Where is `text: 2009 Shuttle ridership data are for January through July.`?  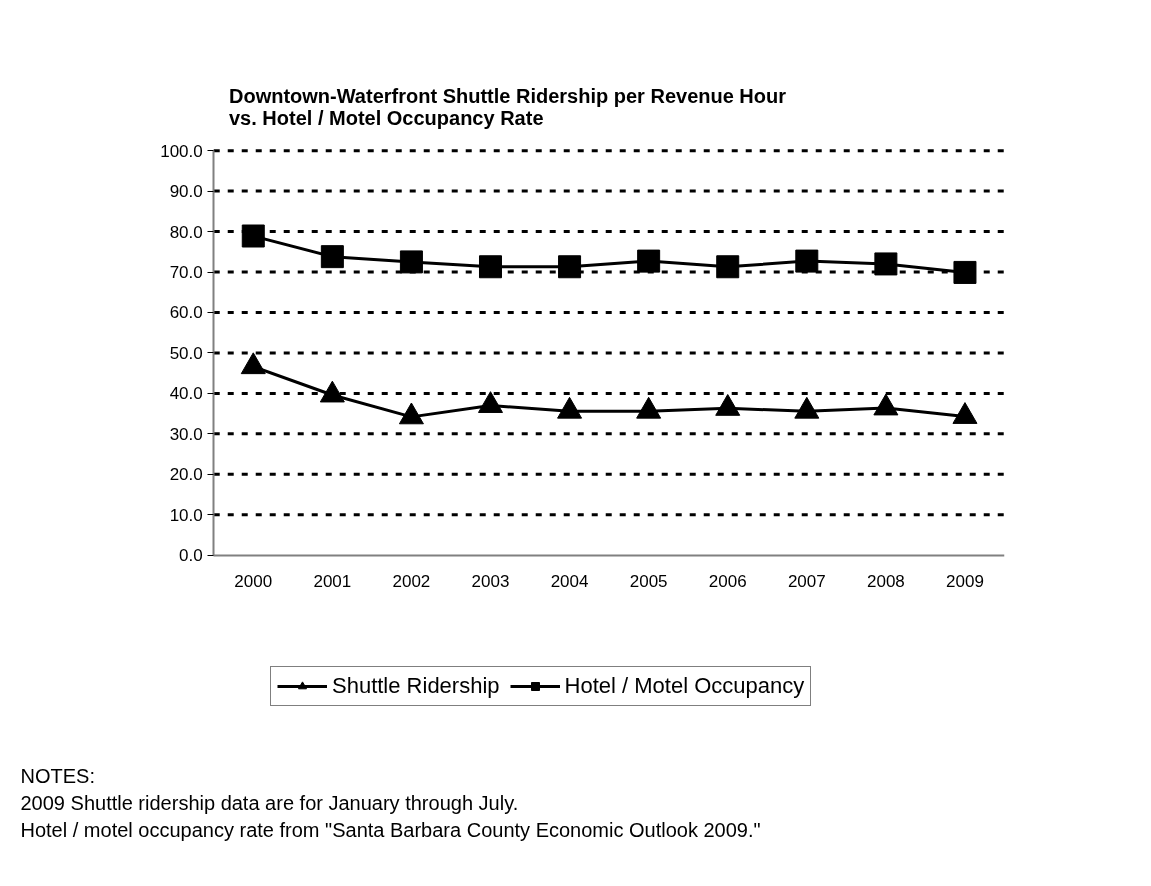
text: 2009 Shuttle ridership data are for January through July. is located at coordinates (269, 802).